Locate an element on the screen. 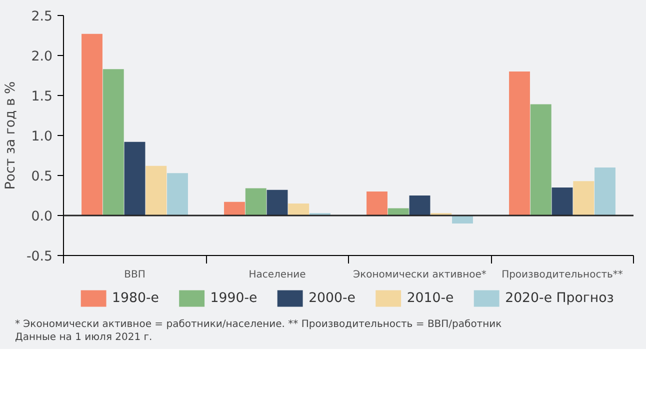  y-axis-title: Рост за год в % is located at coordinates (10, 135).